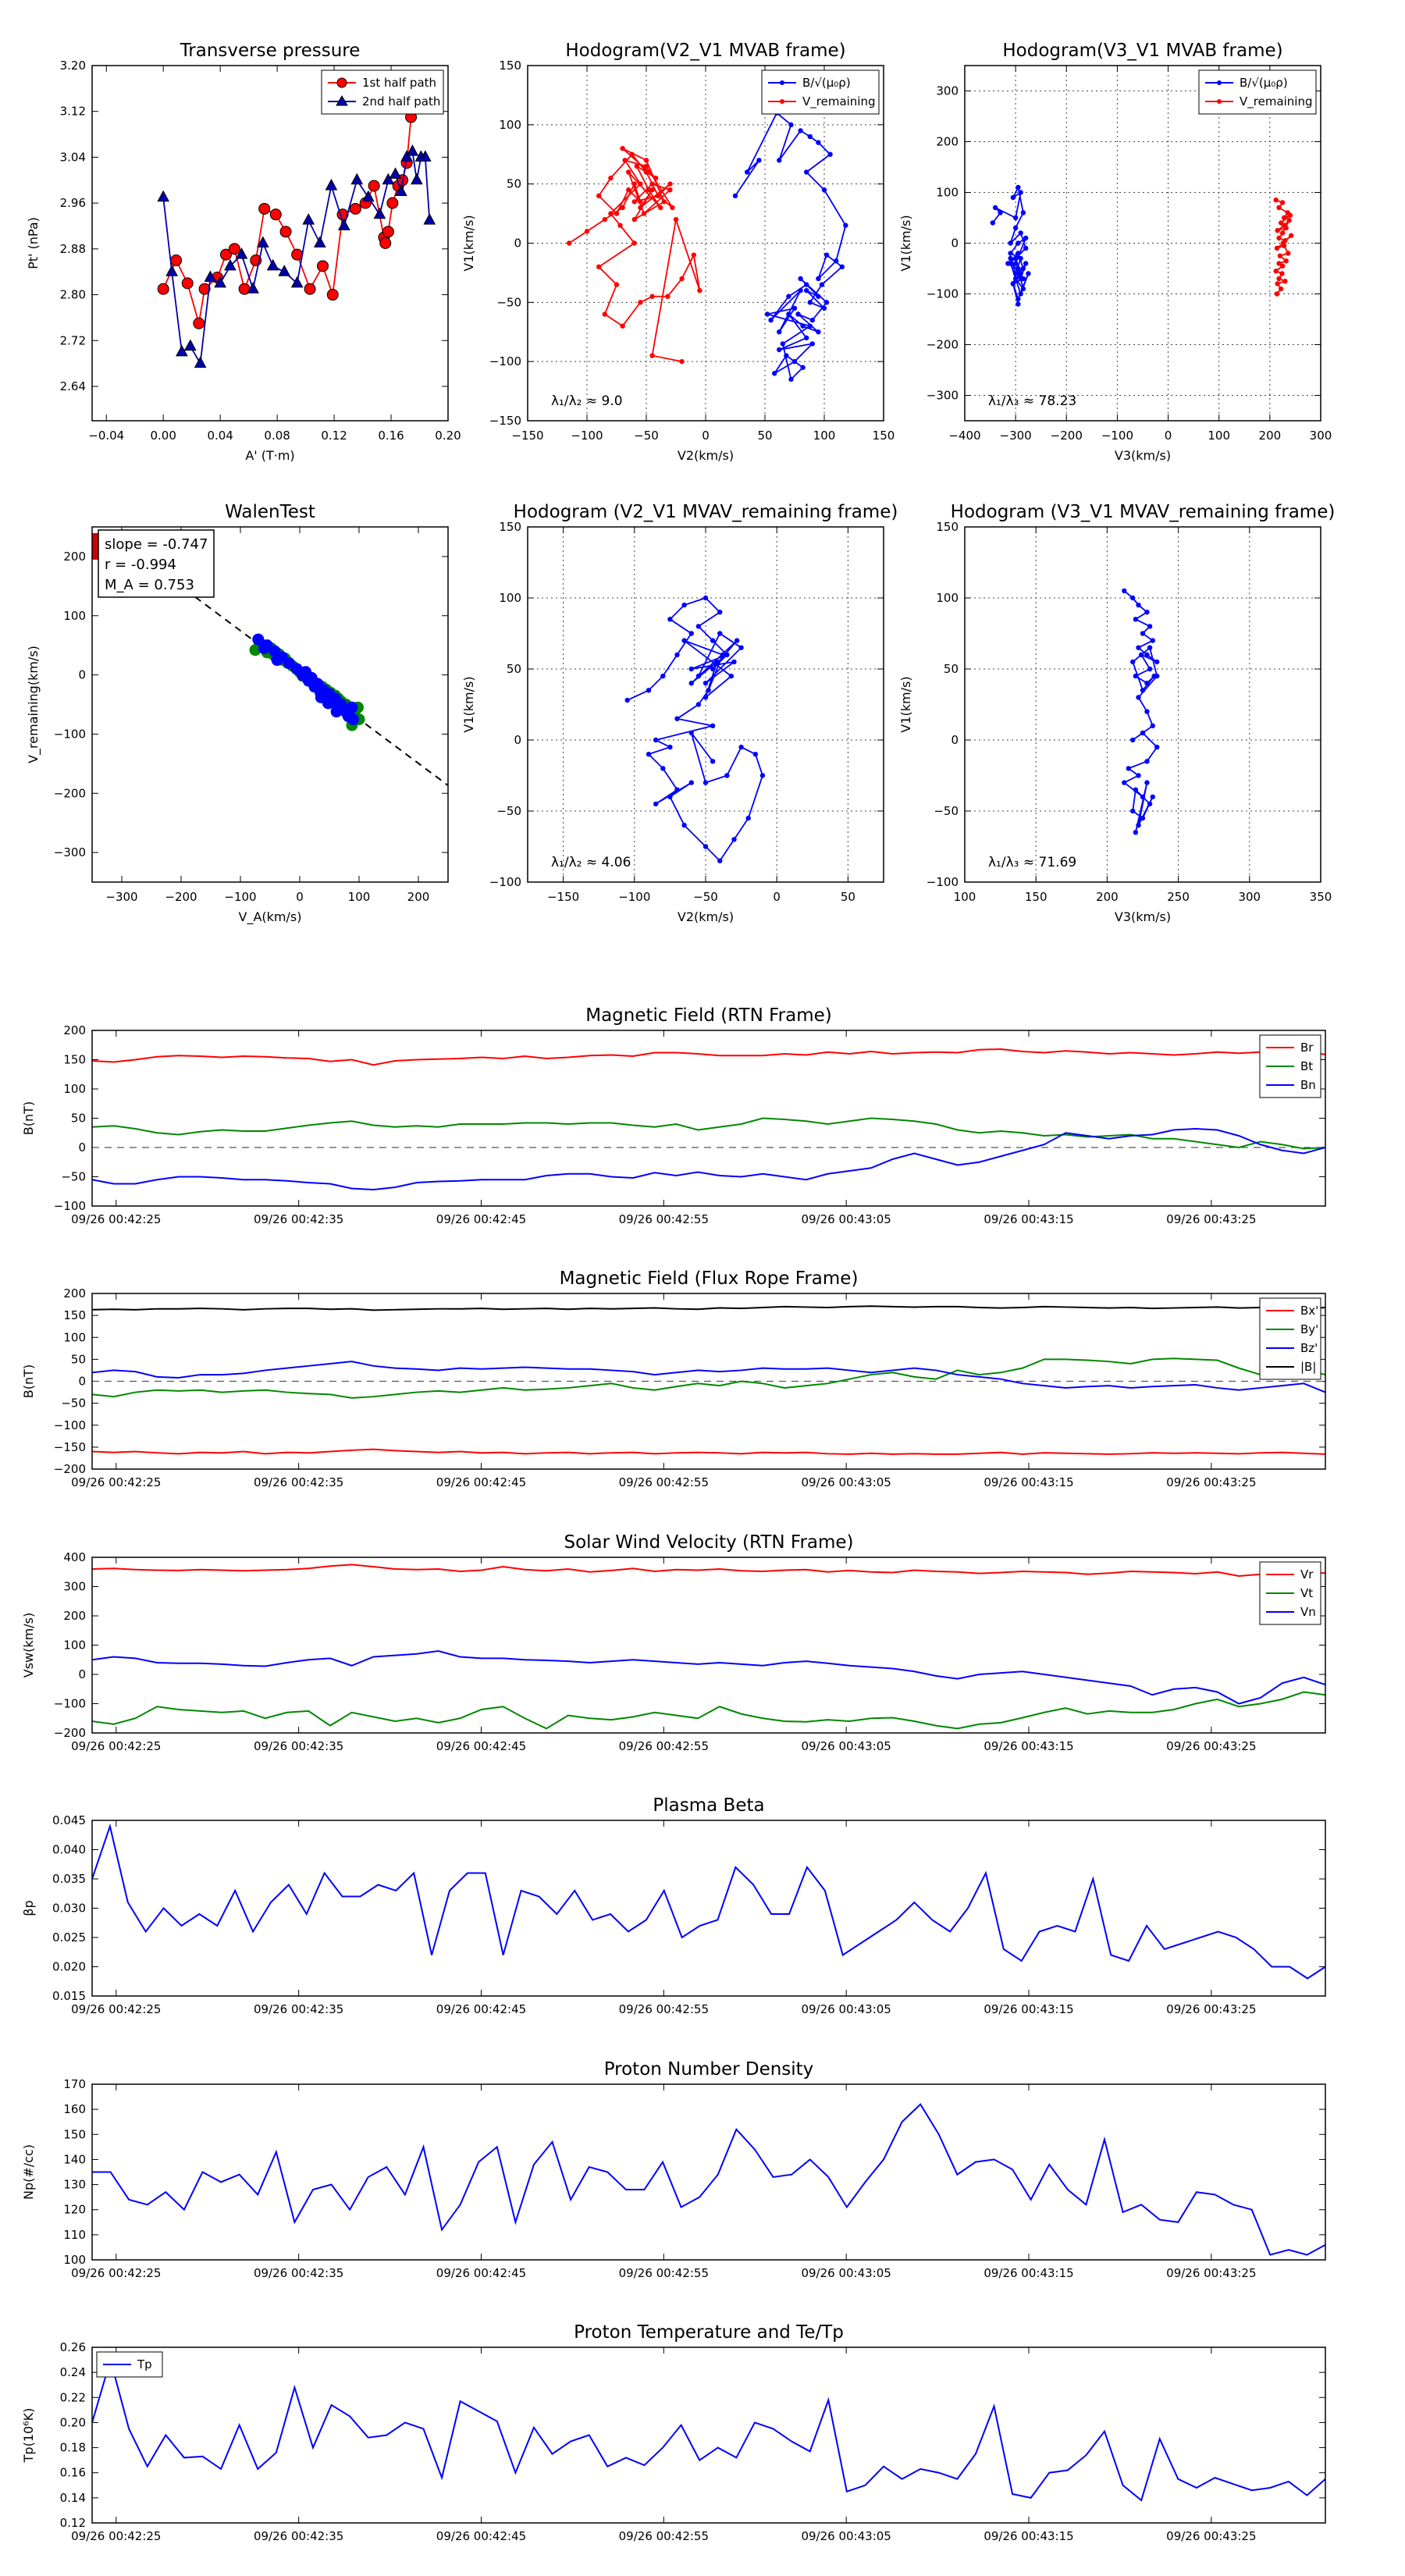 This screenshot has height=2576, width=1405. What do you see at coordinates (709, 1380) in the screenshot?
I see `plot-area` at bounding box center [709, 1380].